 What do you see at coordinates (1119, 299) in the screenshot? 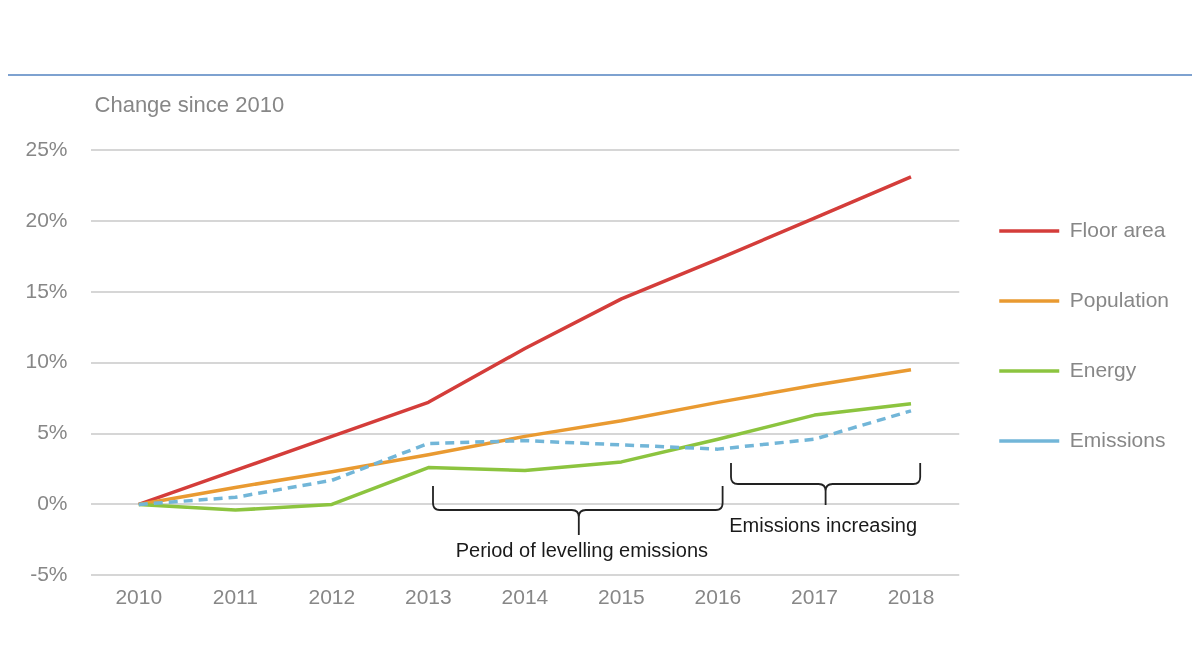
I see `legend-label: Population` at bounding box center [1119, 299].